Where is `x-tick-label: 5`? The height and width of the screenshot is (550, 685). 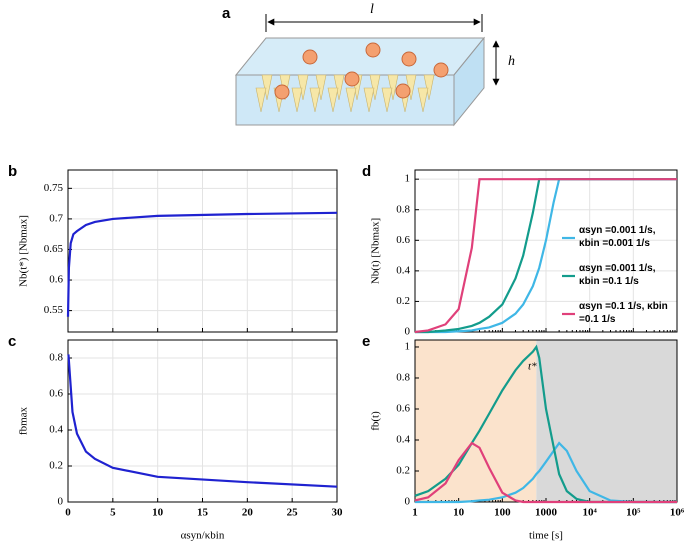 x-tick-label: 5 is located at coordinates (113, 513).